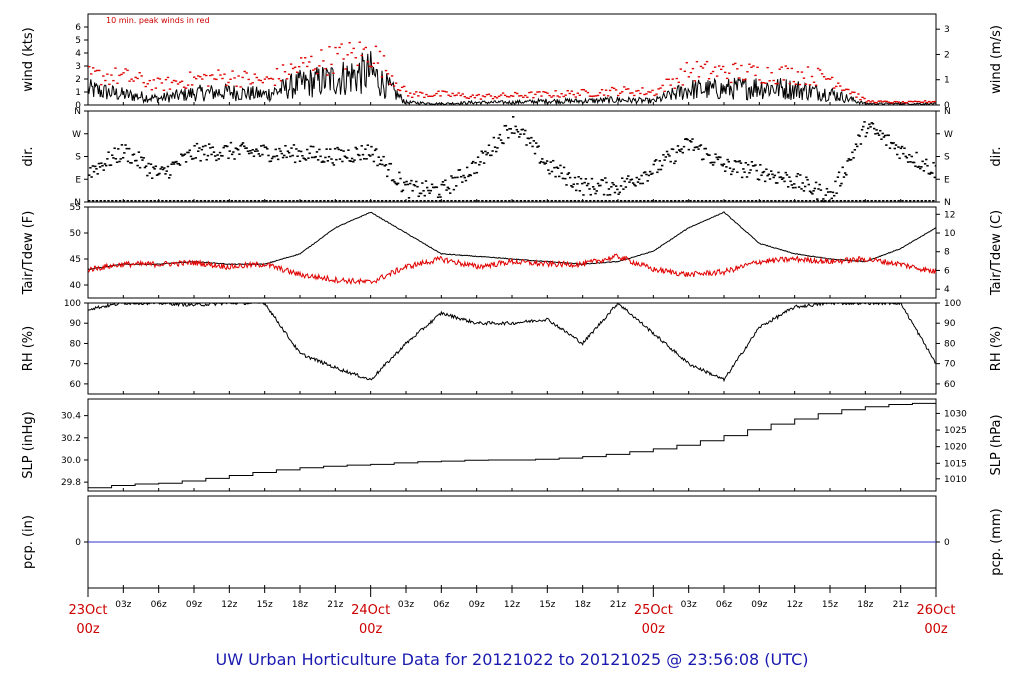 The height and width of the screenshot is (700, 1024). Describe the element at coordinates (28, 445) in the screenshot. I see `y-axis-label: SLP (inHg)` at that location.